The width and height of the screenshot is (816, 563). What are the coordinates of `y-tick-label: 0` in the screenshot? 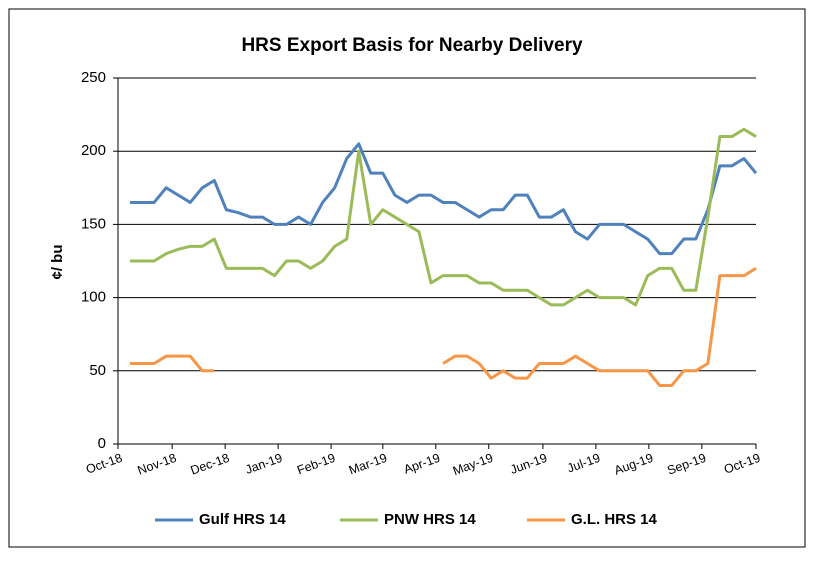 It's located at (102, 443).